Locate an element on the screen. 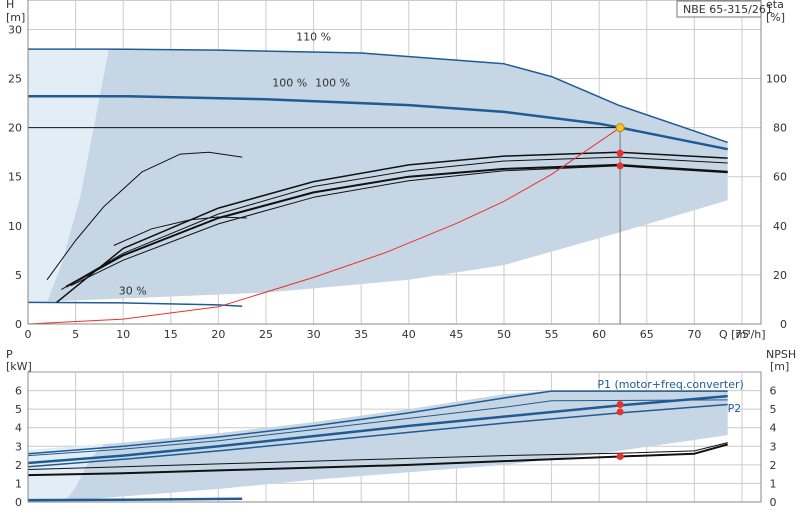  power-curve-p1-motor-freq-converter is located at coordinates (377, 429).